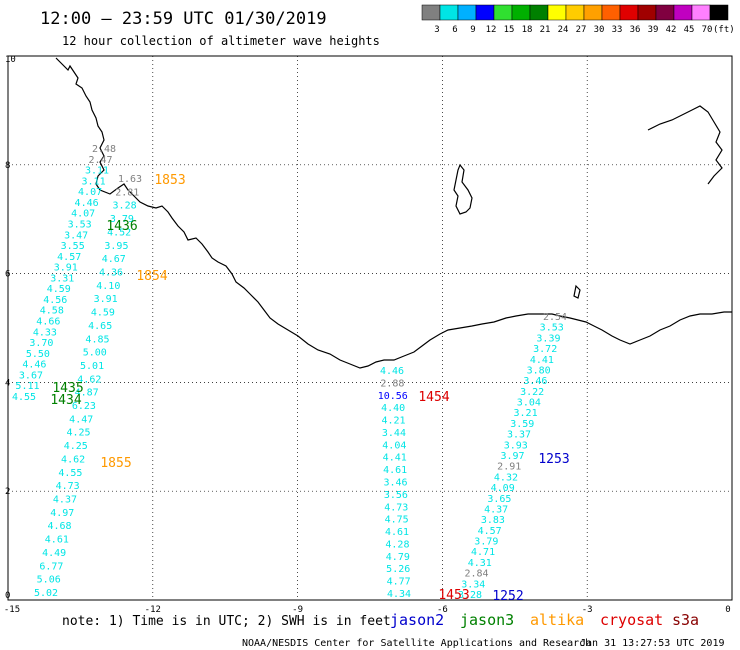 This screenshot has width=740, height=650. What do you see at coordinates (473, 584) in the screenshot?
I see `swh-value: 3.34` at bounding box center [473, 584].